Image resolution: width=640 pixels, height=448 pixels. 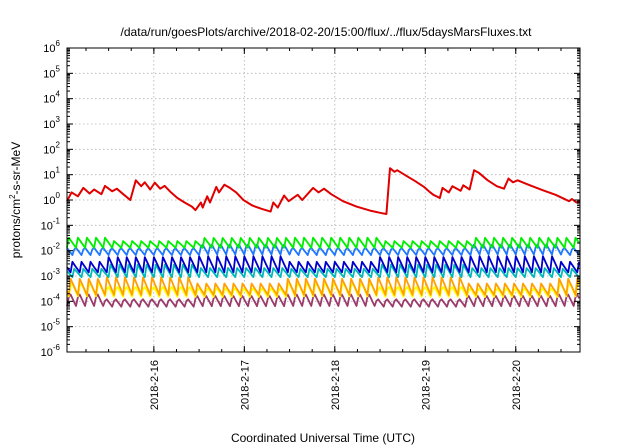 I want to click on y-tick-label-exponent: 1, so click(x=58, y=170).